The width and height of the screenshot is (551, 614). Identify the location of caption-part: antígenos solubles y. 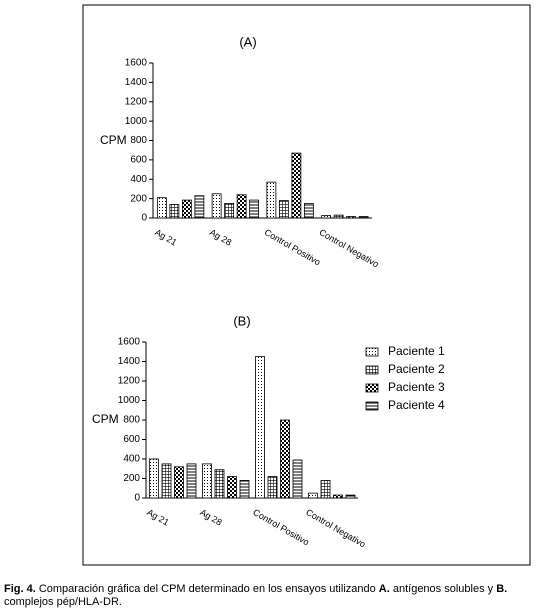
(443, 589).